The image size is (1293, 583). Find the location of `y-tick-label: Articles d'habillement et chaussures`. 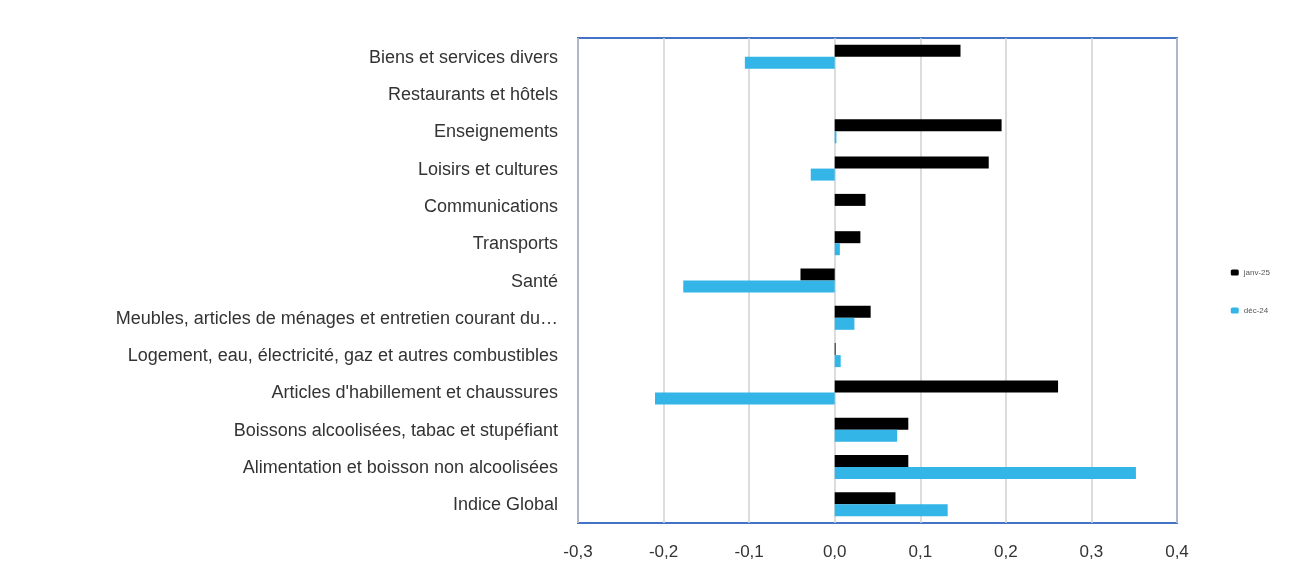

y-tick-label: Articles d'habillement et chaussures is located at coordinates (414, 392).